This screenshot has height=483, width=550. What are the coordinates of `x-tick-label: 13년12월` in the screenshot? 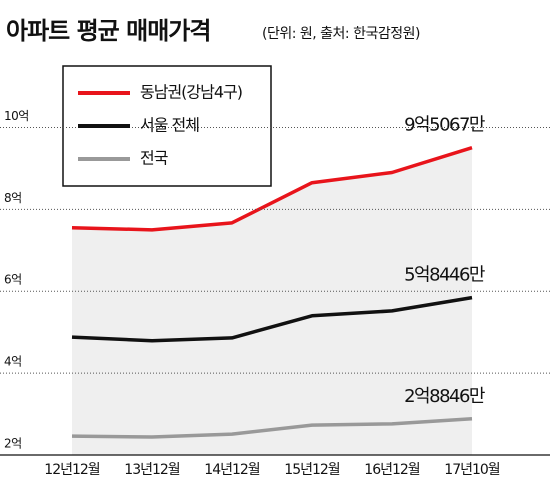 It's located at (152, 470).